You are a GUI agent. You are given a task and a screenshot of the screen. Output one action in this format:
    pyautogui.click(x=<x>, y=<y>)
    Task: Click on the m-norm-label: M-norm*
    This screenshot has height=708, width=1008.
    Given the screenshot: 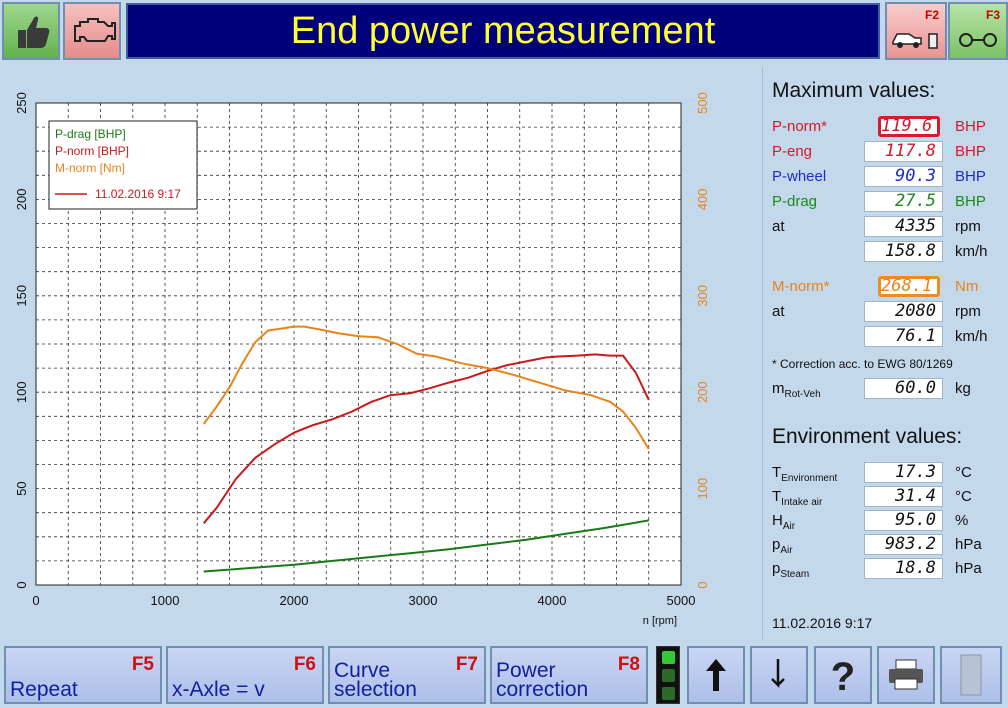 What is the action you would take?
    pyautogui.click(x=801, y=286)
    